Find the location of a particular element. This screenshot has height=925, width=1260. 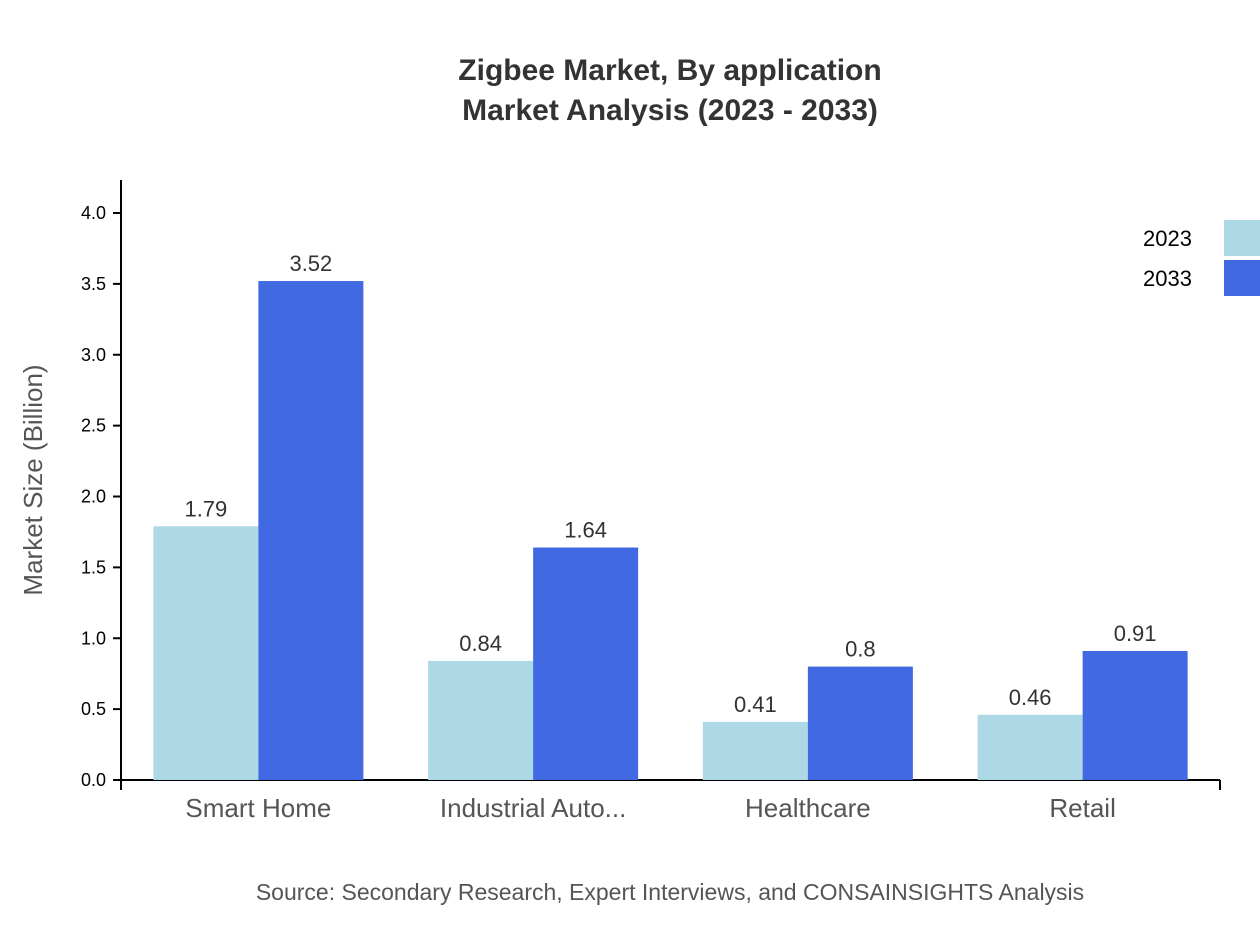

x-tick-label: Retail is located at coordinates (1082, 808).